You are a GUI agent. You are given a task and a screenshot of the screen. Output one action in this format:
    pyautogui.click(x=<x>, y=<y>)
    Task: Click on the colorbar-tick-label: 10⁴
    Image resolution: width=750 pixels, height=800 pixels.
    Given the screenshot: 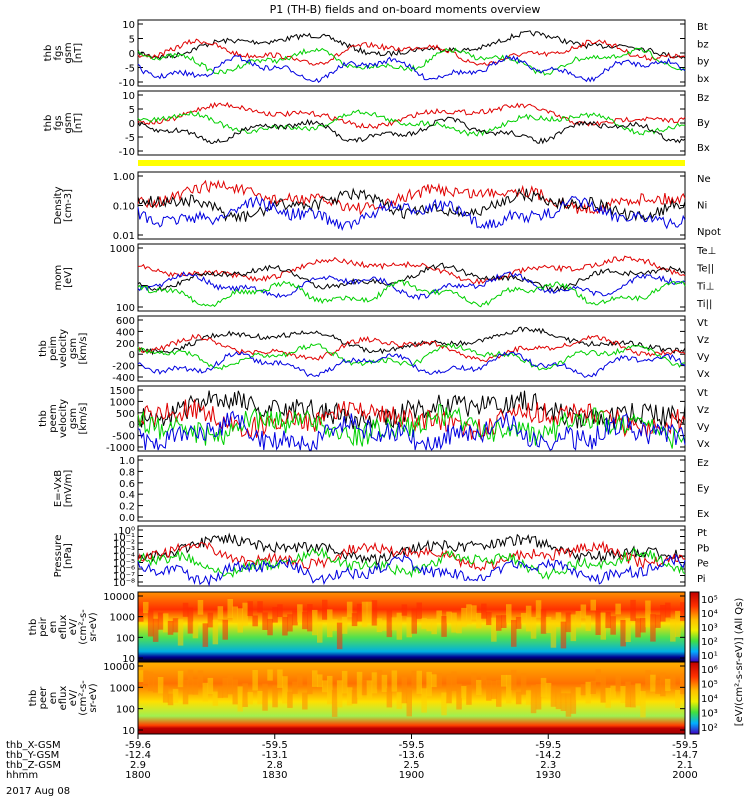 What is the action you would take?
    pyautogui.click(x=709, y=699)
    